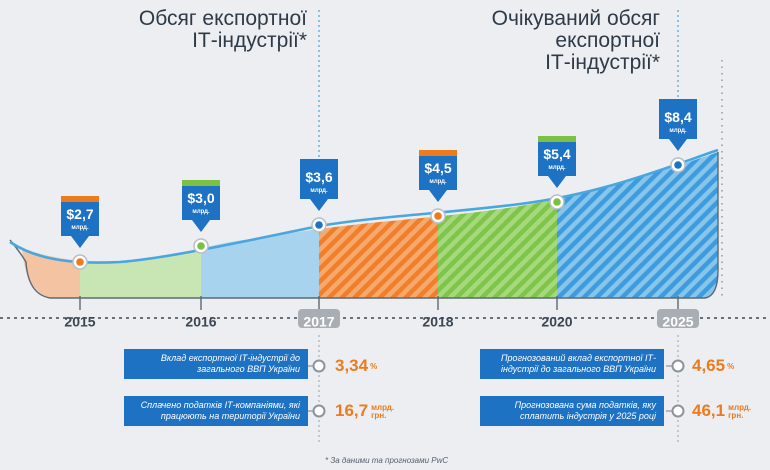 This screenshot has height=470, width=770. Describe the element at coordinates (319, 225) in the screenshot. I see `marker-dot-2017` at that location.